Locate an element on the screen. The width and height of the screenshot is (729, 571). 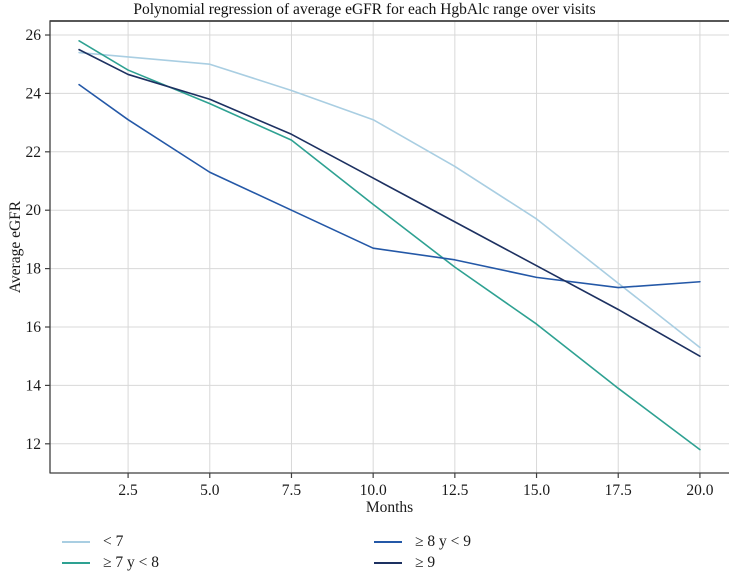
x-tick-label: 20.0 is located at coordinates (699, 490).